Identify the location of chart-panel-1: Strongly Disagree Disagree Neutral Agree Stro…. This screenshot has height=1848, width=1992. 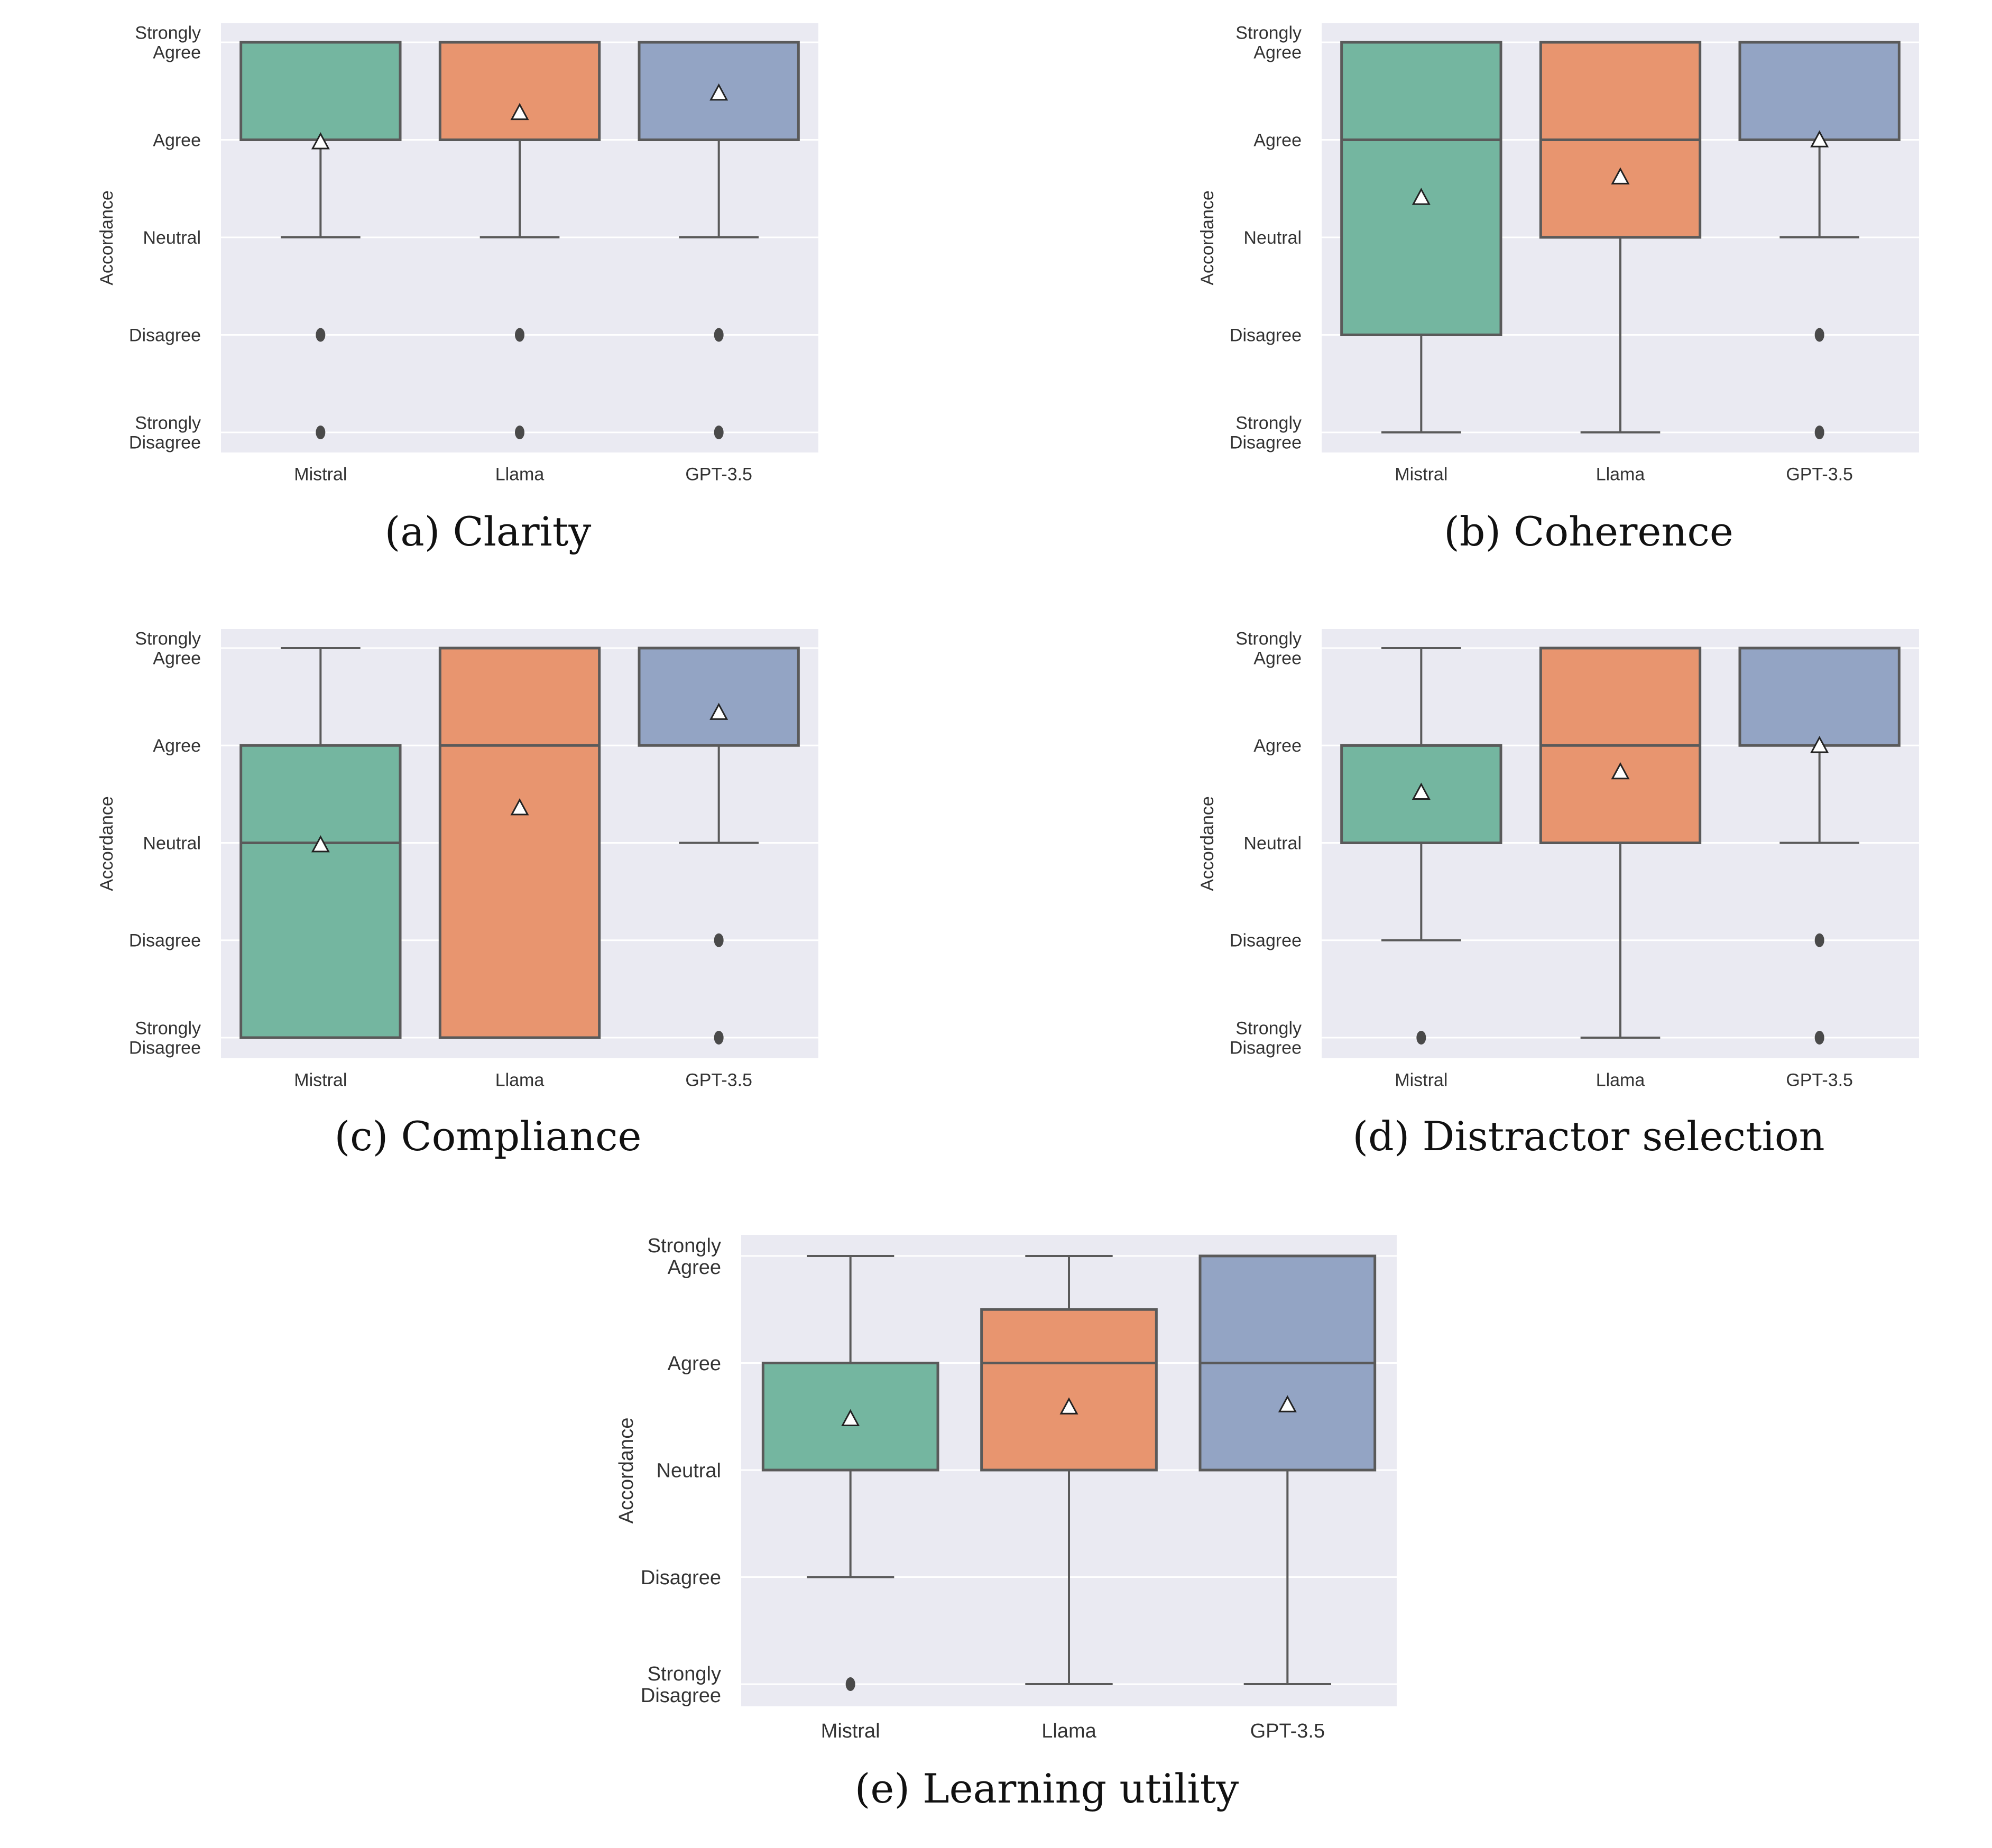
(1558, 254).